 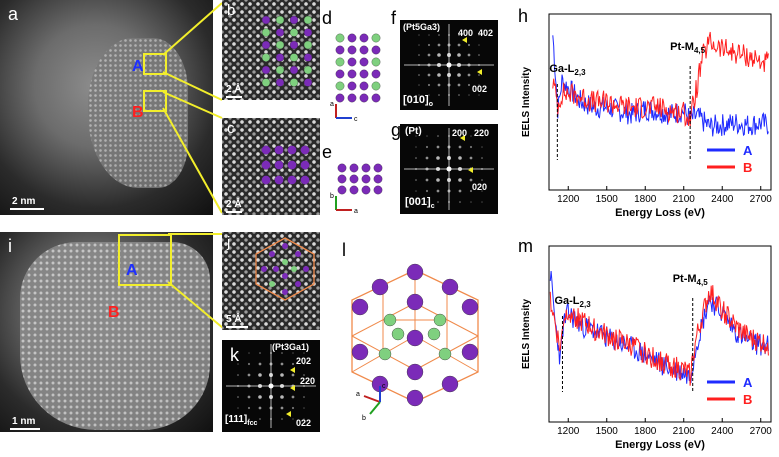 What do you see at coordinates (449, 169) in the screenshot?
I see `fft-streak-h` at bounding box center [449, 169].